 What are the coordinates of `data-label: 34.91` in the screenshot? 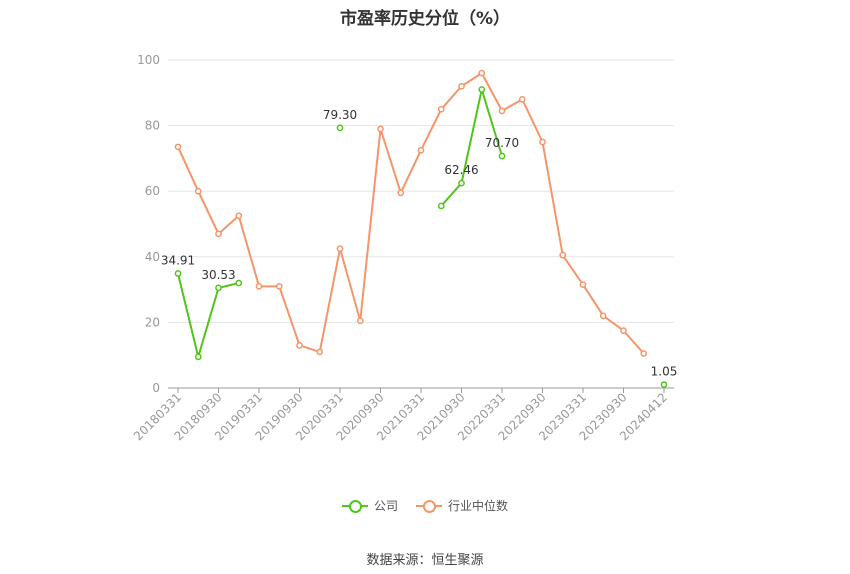 It's located at (178, 260).